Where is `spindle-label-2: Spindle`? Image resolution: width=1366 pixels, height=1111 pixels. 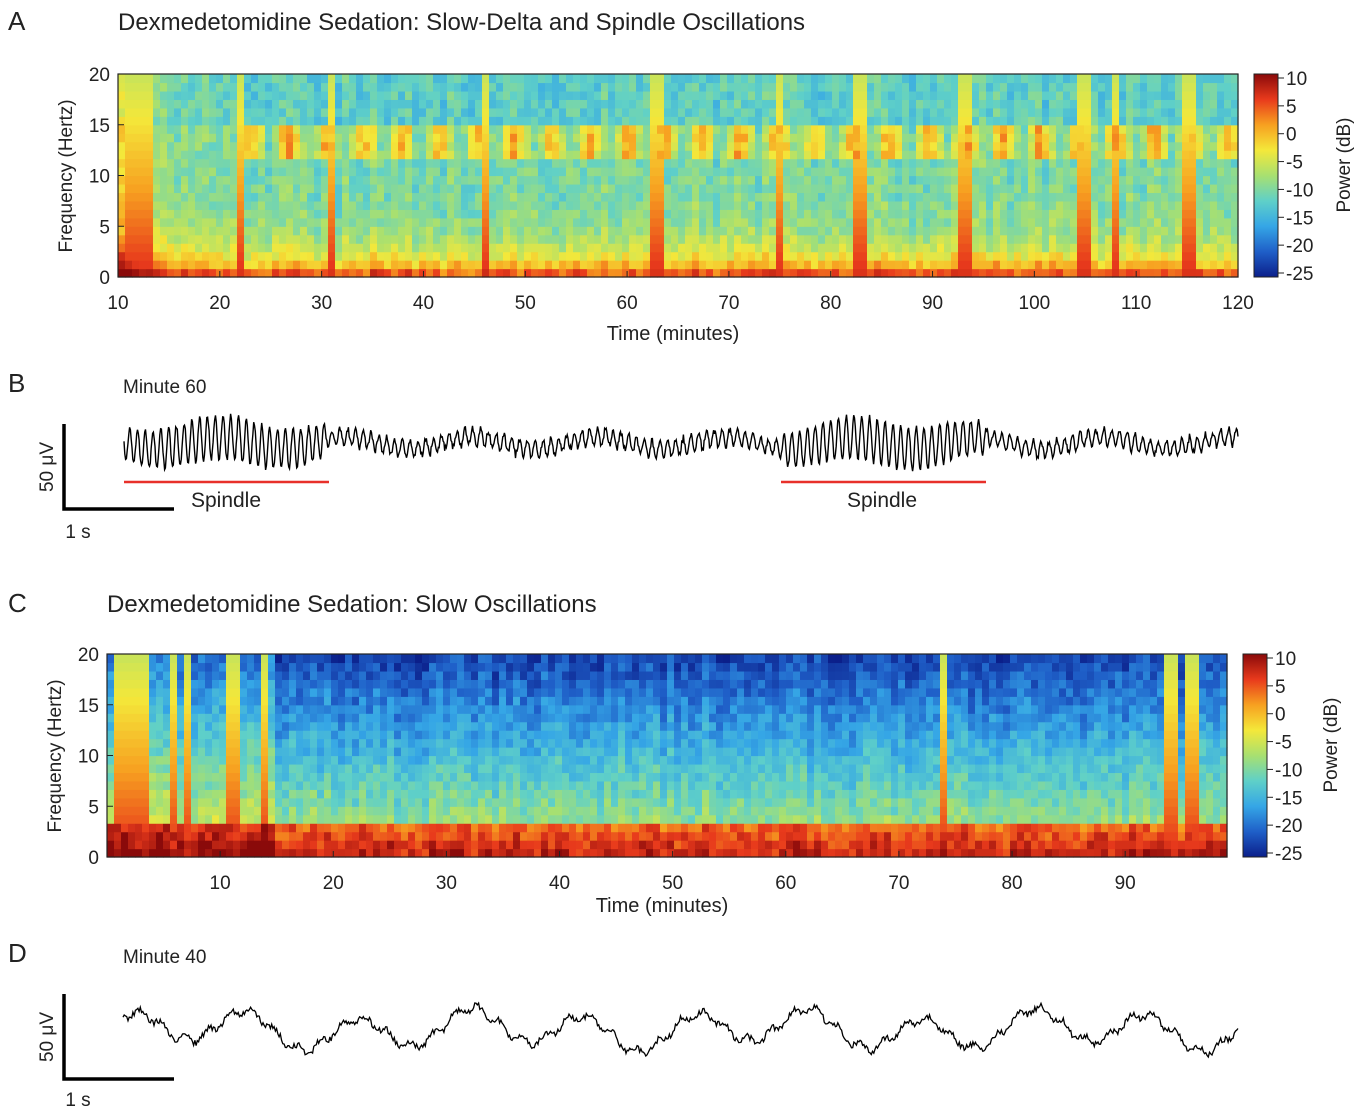 spindle-label-2: Spindle is located at coordinates (882, 500).